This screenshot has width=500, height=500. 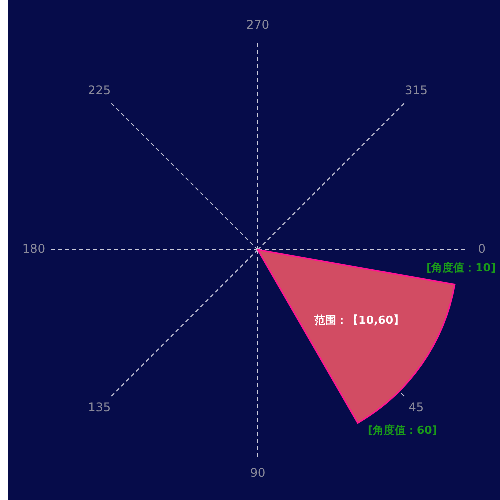 I want to click on text: 180, so click(x=34, y=249).